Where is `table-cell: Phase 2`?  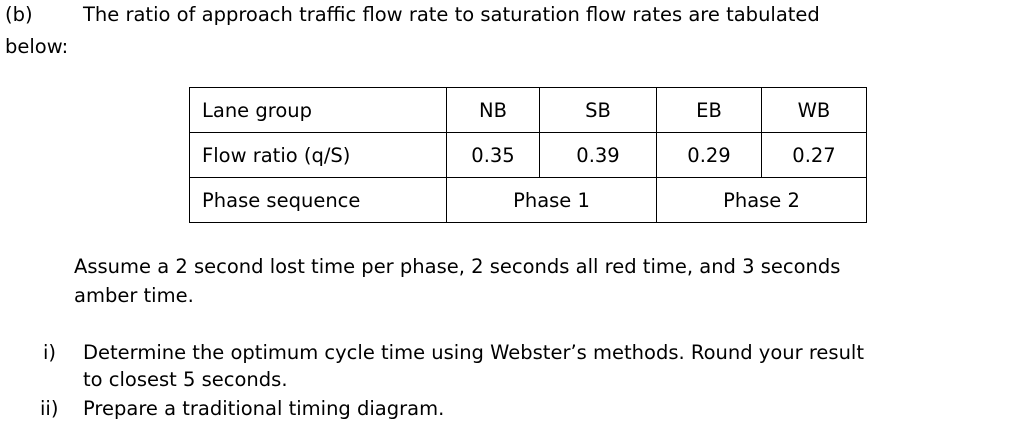 table-cell: Phase 2 is located at coordinates (761, 200).